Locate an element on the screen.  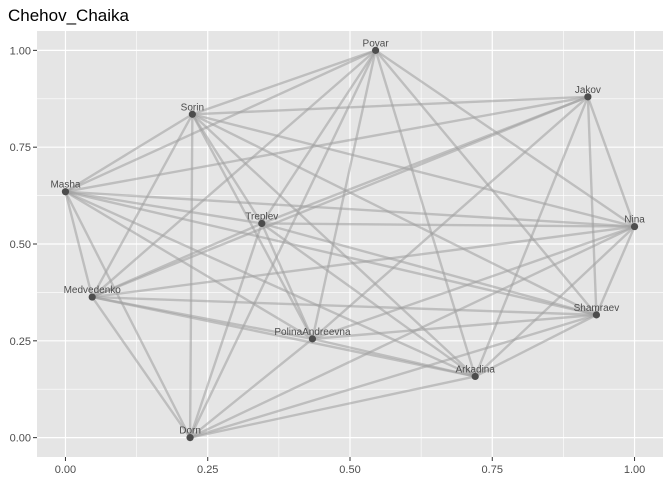
x-tick-label: 0.75 is located at coordinates (492, 470).